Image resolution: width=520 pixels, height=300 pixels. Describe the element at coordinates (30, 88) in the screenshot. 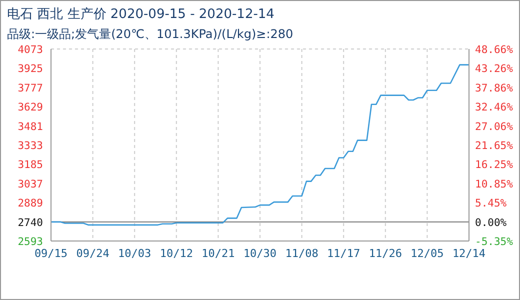

I see `y-tick-label: 3777` at that location.